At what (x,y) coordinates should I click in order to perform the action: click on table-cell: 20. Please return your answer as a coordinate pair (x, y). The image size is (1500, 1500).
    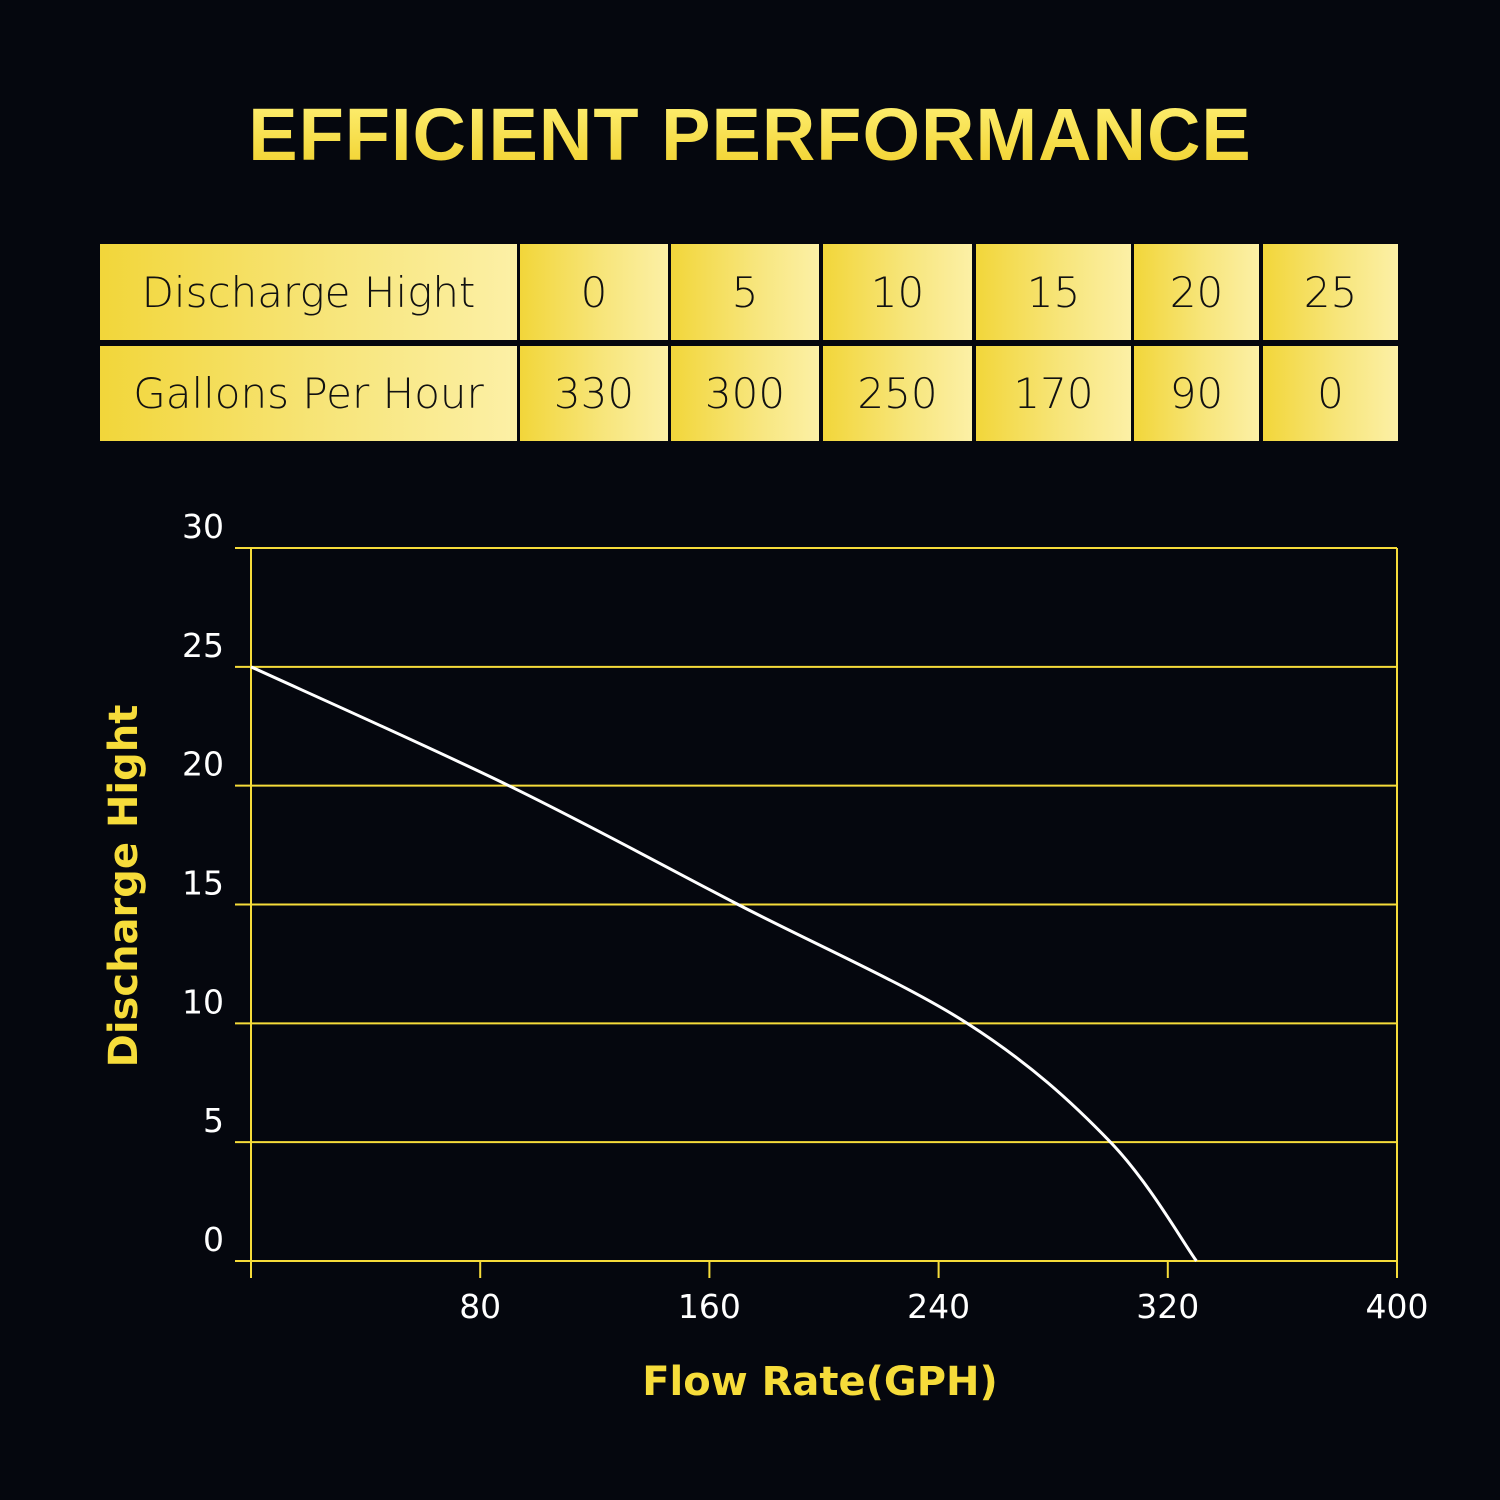
    Looking at the image, I should click on (1196, 292).